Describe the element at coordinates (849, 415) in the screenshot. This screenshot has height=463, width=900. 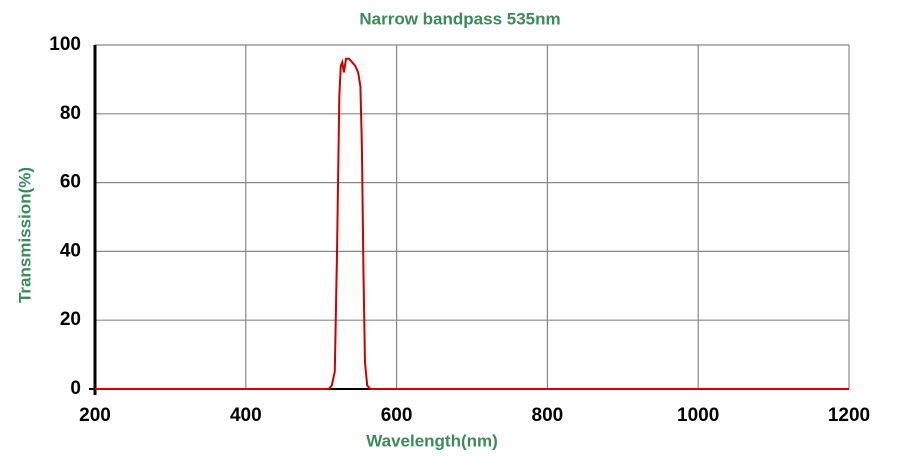
I see `x-tick-label: 1200` at that location.